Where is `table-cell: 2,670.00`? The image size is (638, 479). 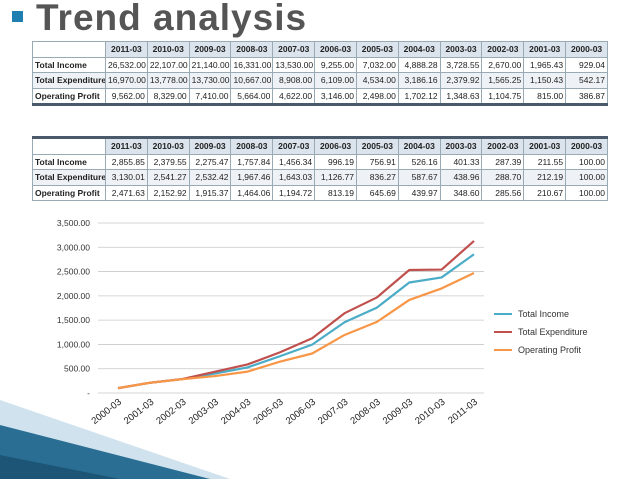
table-cell: 2,670.00 is located at coordinates (503, 64).